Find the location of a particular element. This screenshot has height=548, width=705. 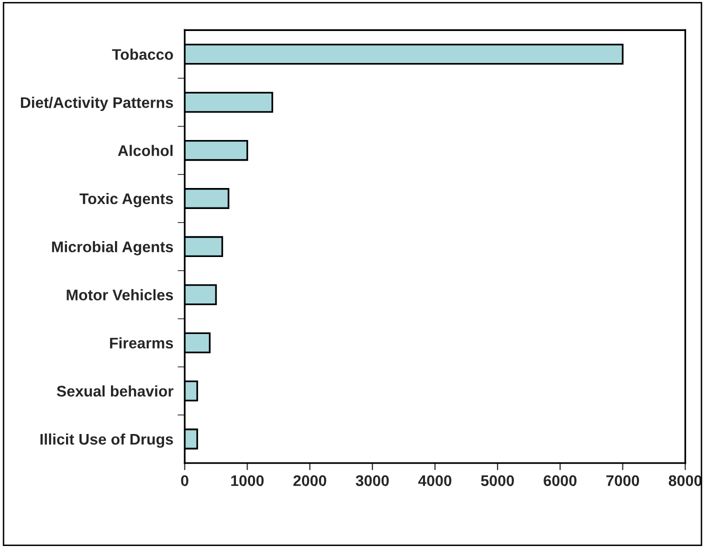

x-tick-label: 0 is located at coordinates (184, 480).